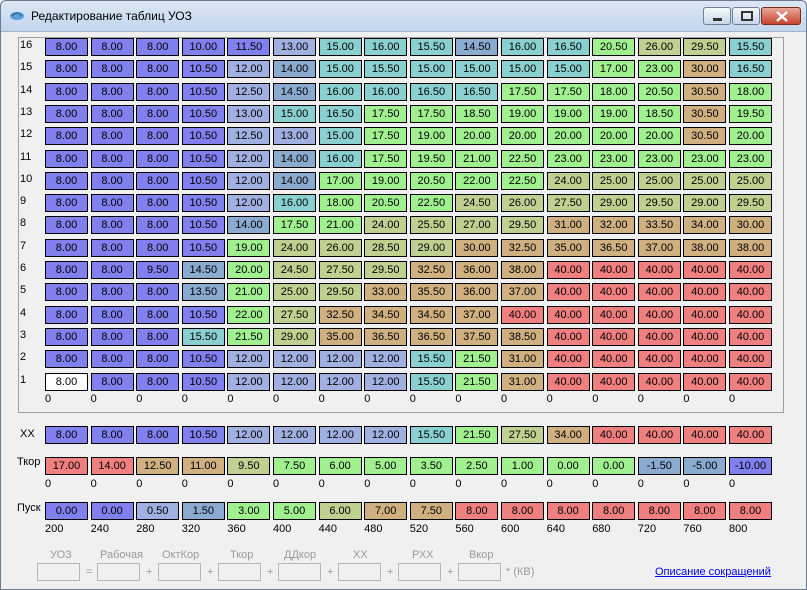 The height and width of the screenshot is (590, 807). What do you see at coordinates (386, 511) in the screenshot?
I see `pusk-cell: 7.00` at bounding box center [386, 511].